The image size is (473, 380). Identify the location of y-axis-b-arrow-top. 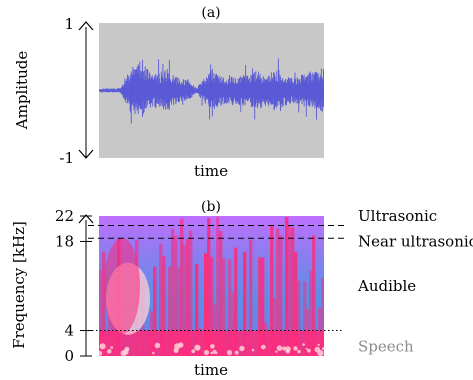
(86, 219).